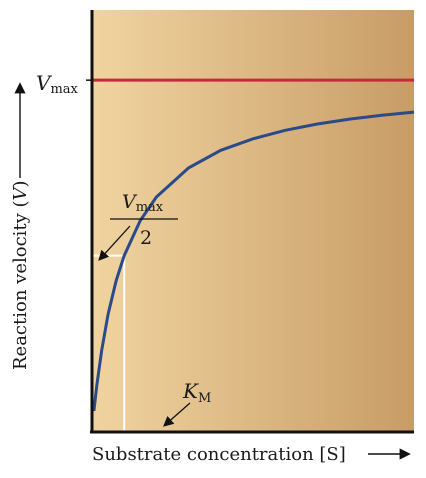  I want to click on svg-text: KM, so click(196, 392).